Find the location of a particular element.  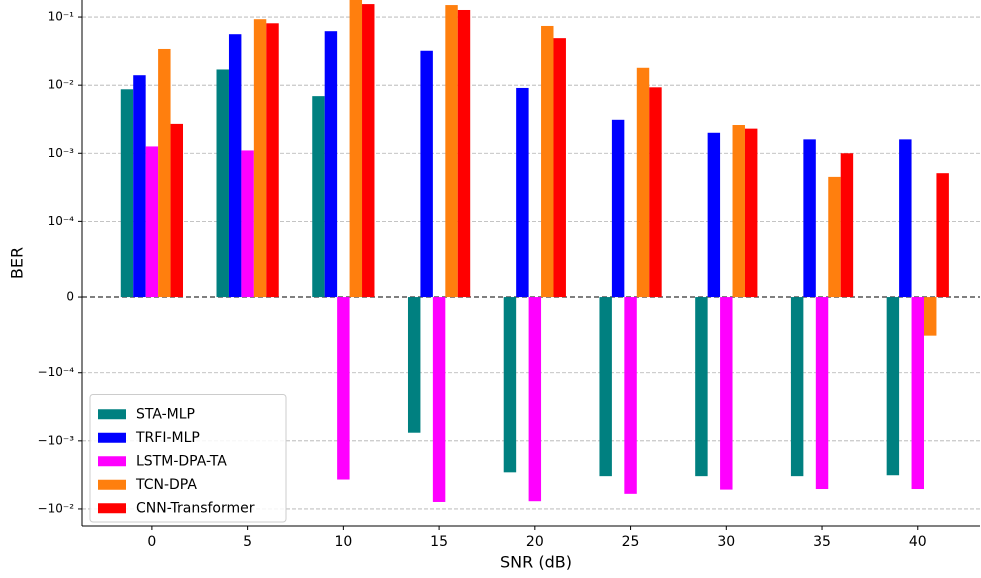

y-tick-label: −10⁻² is located at coordinates (56, 508).